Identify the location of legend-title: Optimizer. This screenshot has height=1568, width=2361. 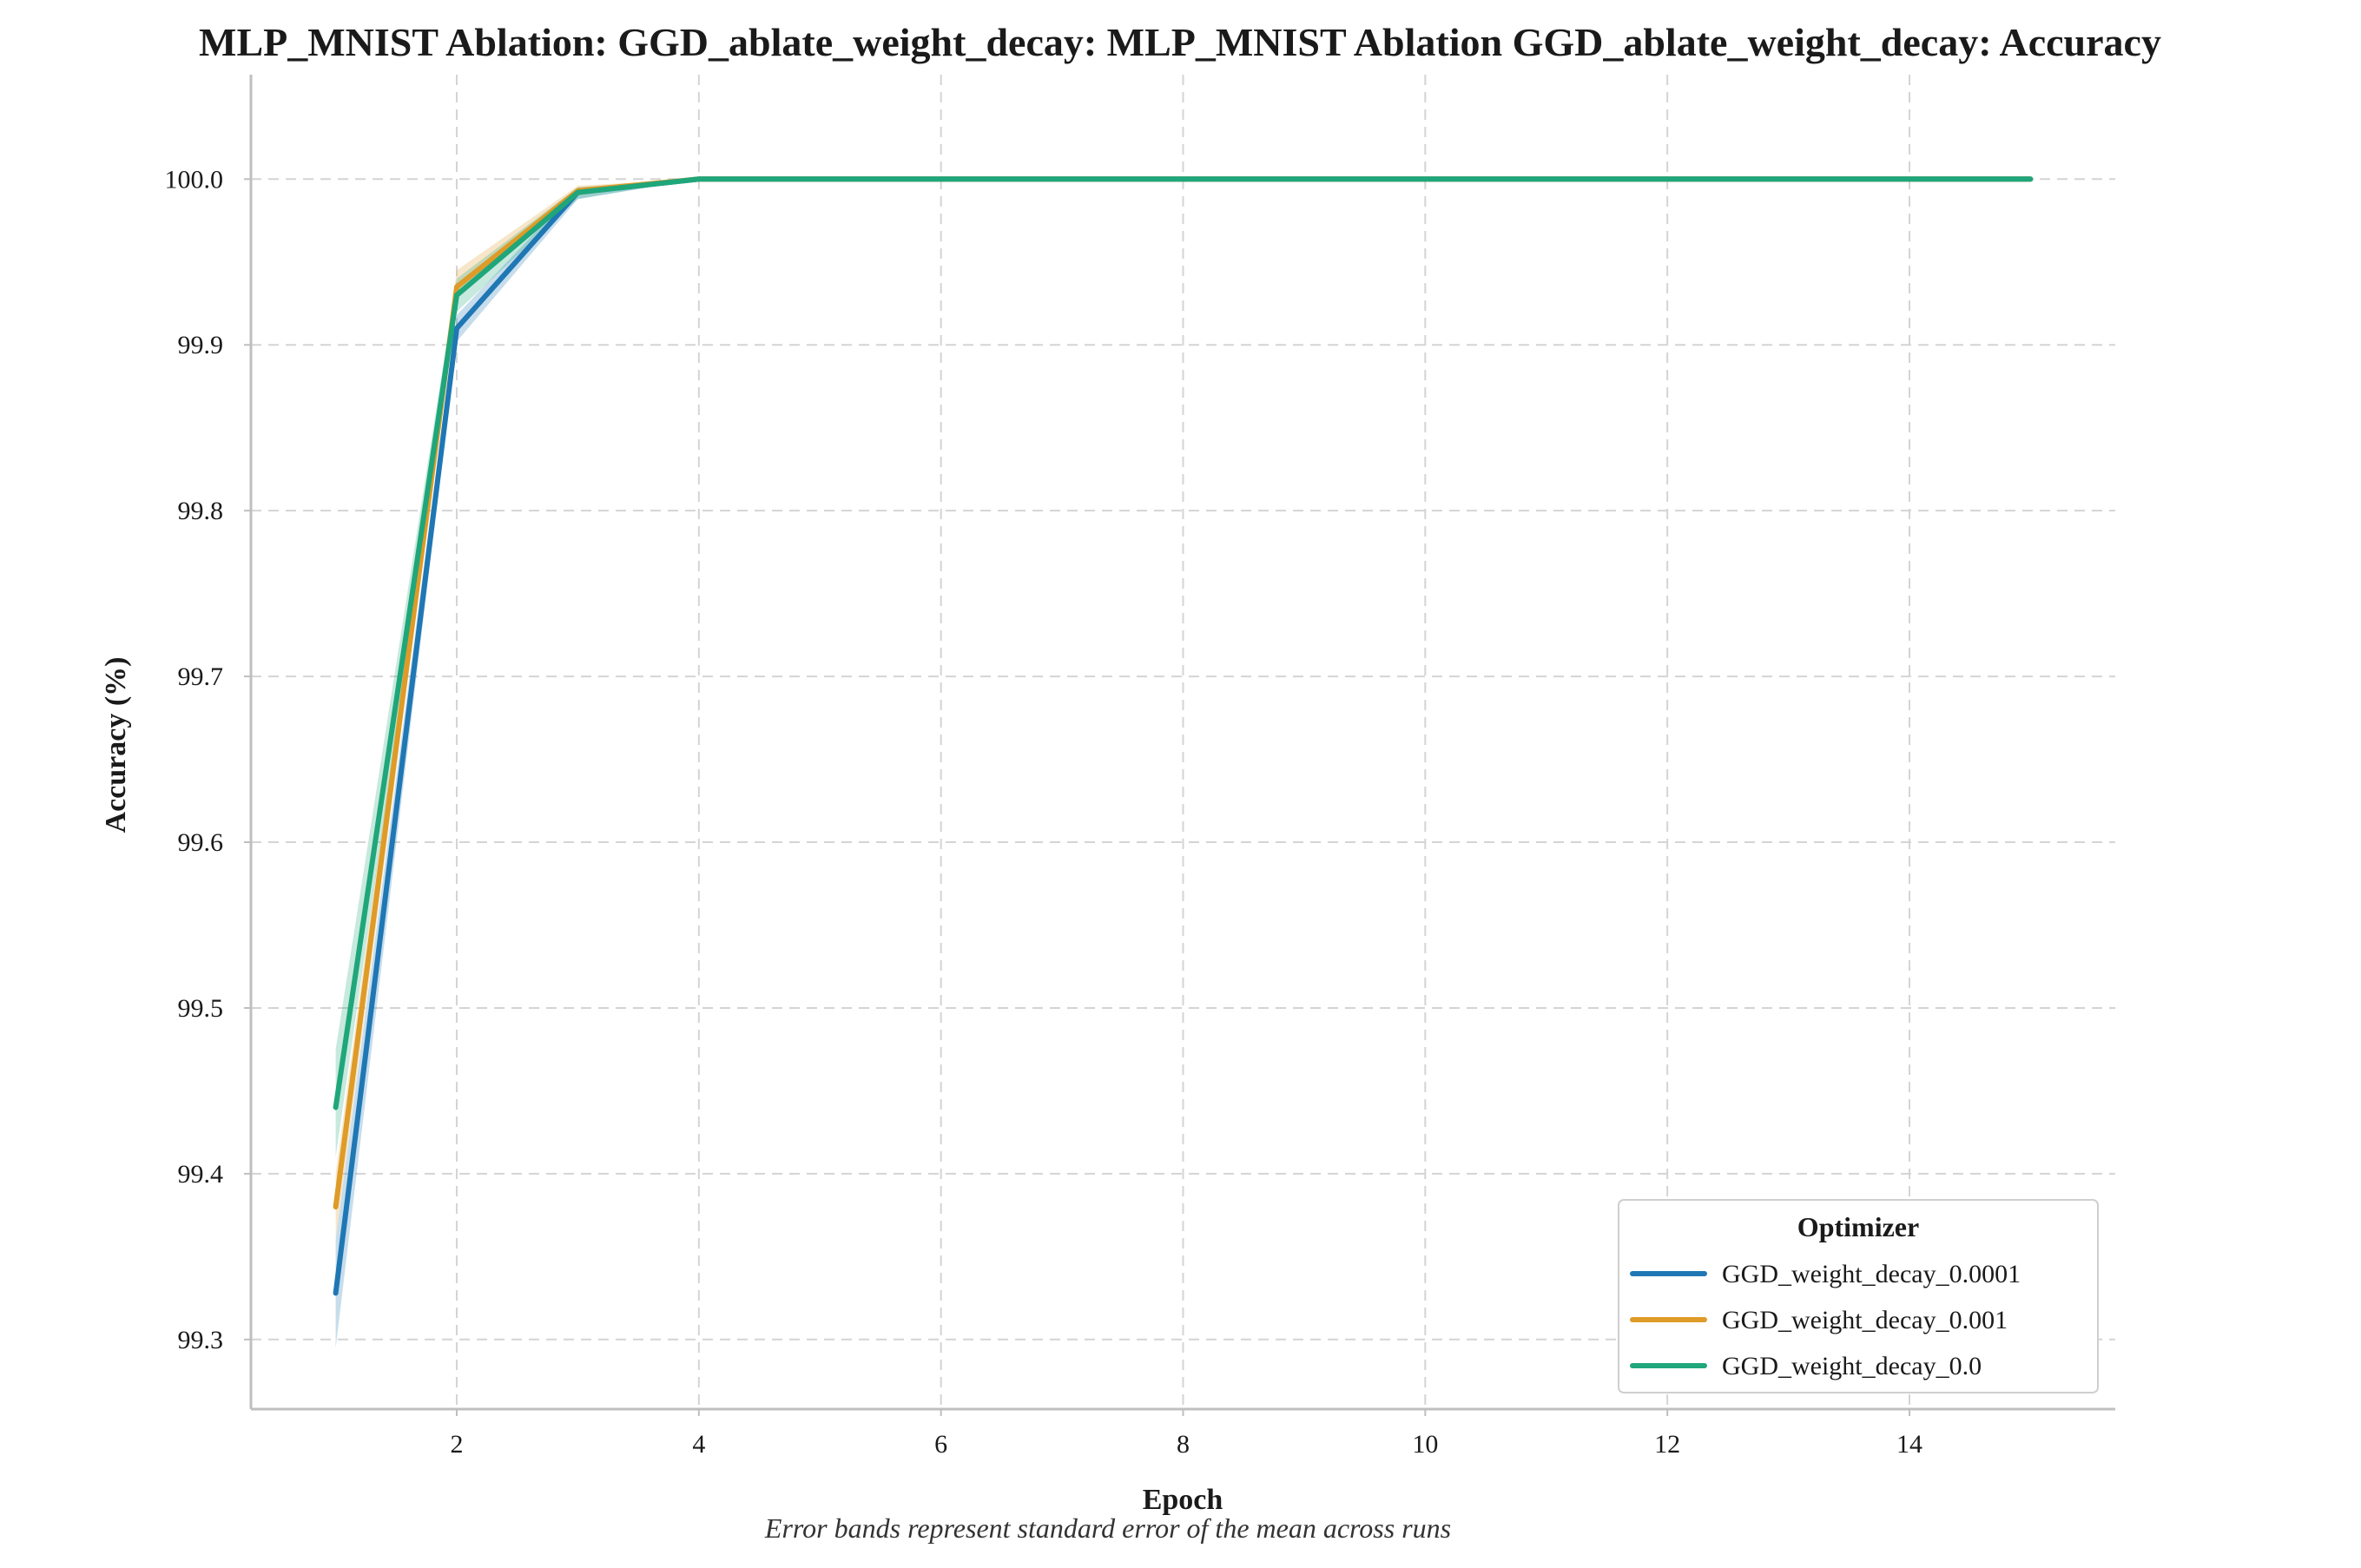
(1858, 1226).